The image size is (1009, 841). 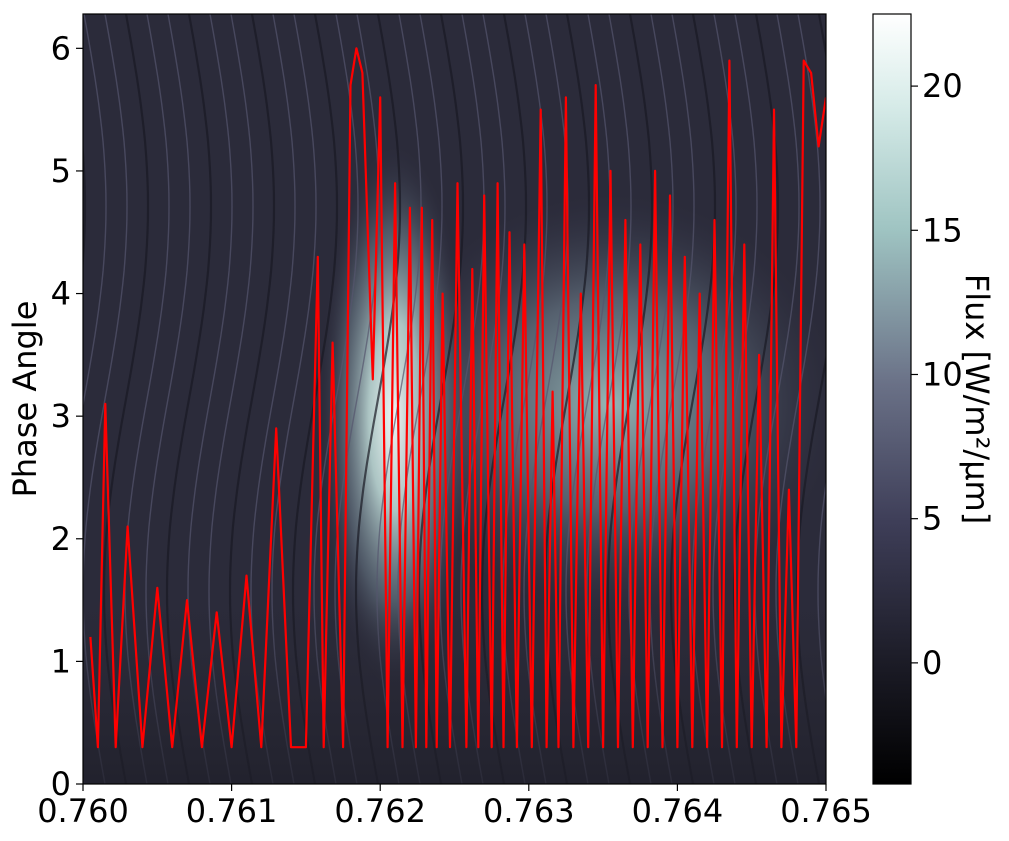 I want to click on x-tick-label: 0.762, so click(x=380, y=811).